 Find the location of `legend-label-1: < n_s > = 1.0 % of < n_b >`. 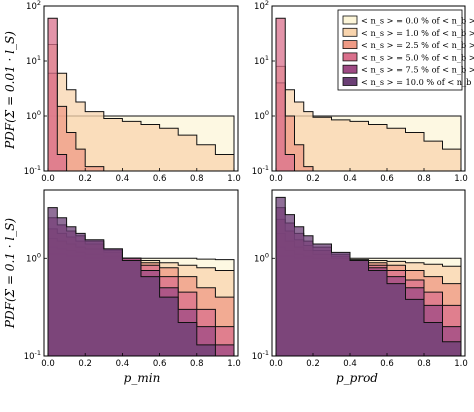

legend-label-1: < n_s > = 1.0 % of < n_b > is located at coordinates (417, 33).